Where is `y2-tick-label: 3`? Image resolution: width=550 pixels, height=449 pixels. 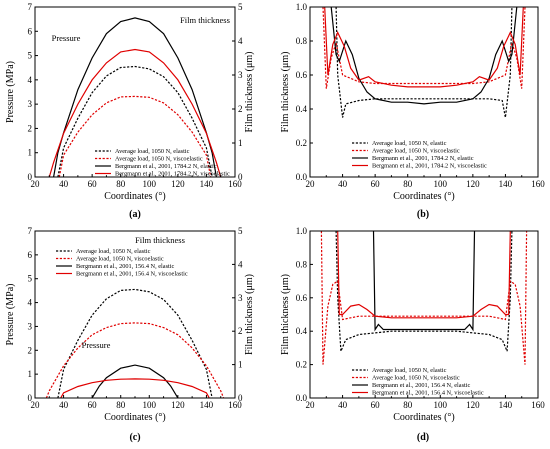
y2-tick-label: 3 is located at coordinates (240, 75).